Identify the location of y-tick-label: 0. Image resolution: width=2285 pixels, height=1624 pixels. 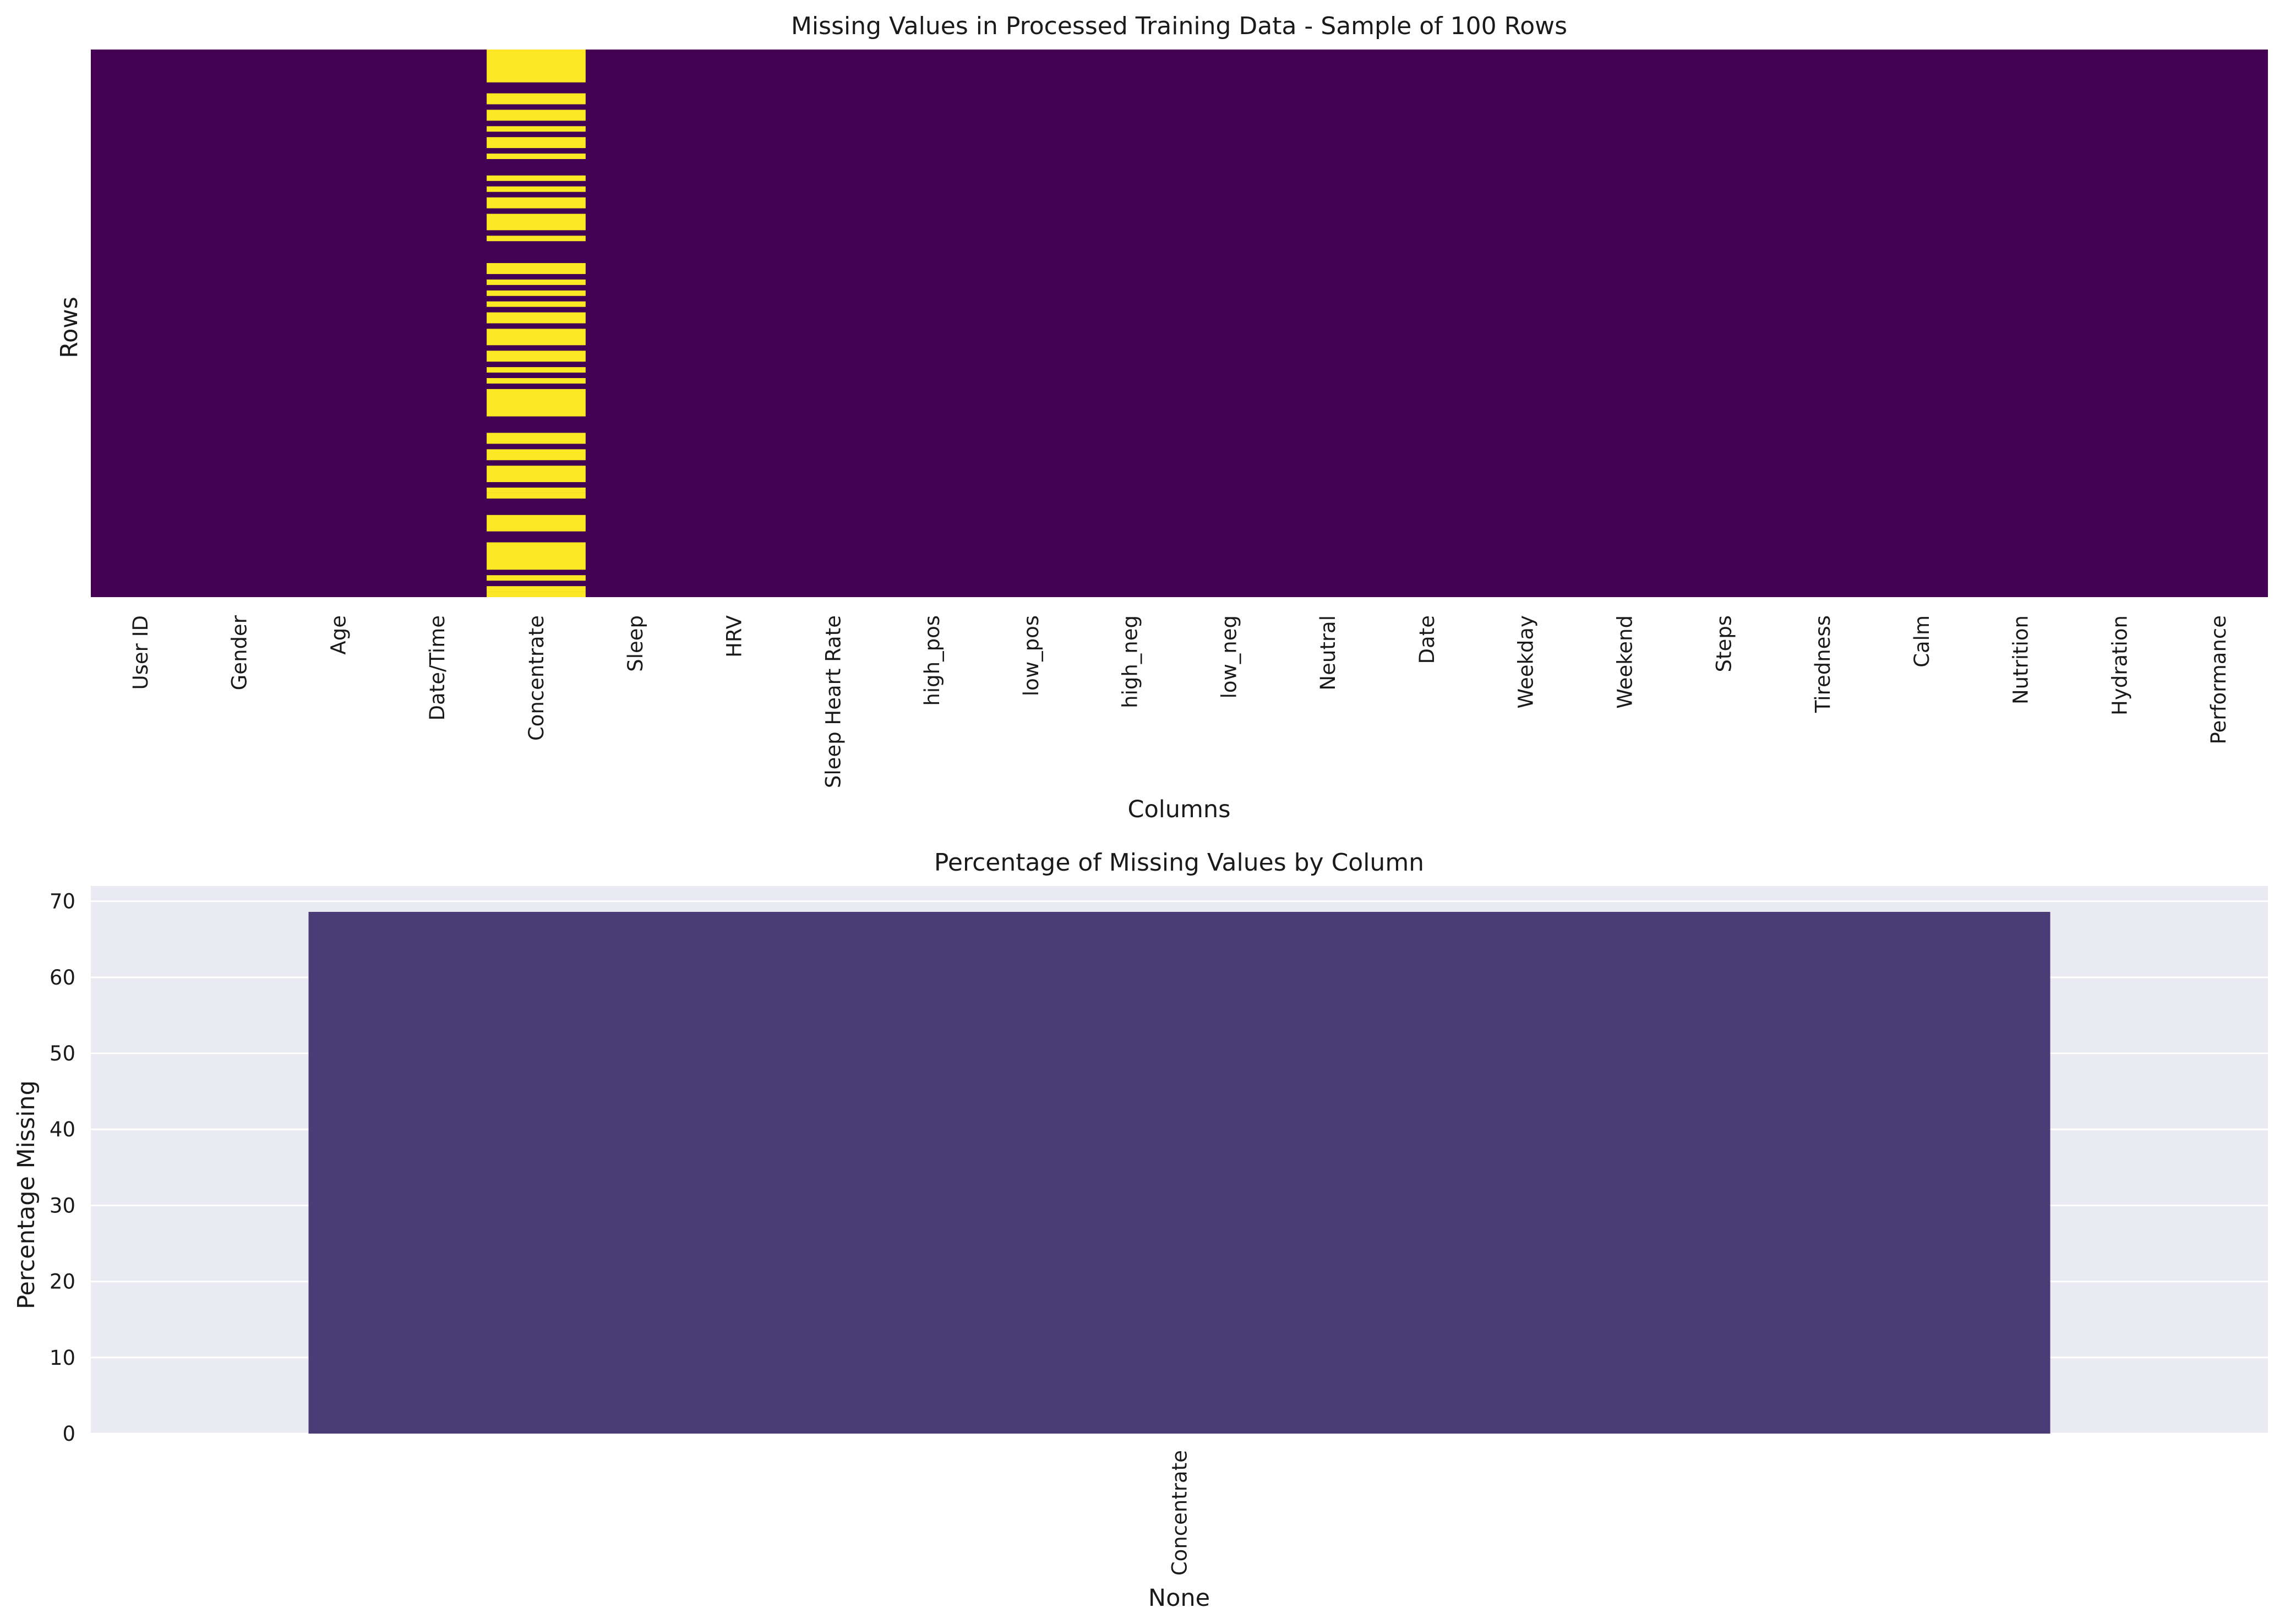
(68, 1434).